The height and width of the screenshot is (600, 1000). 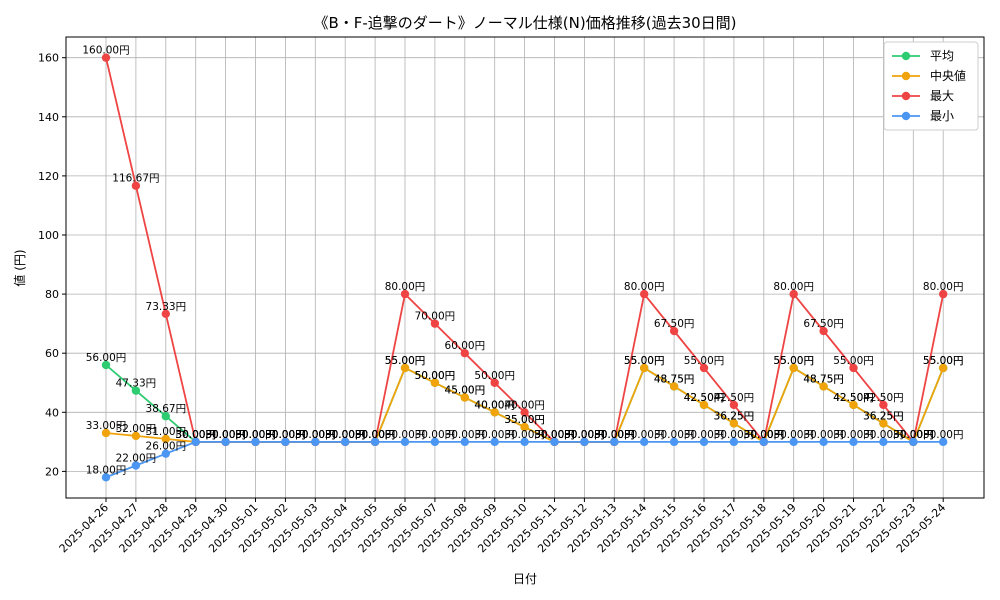 I want to click on y-axis-label: 値 (円), so click(x=19, y=267).